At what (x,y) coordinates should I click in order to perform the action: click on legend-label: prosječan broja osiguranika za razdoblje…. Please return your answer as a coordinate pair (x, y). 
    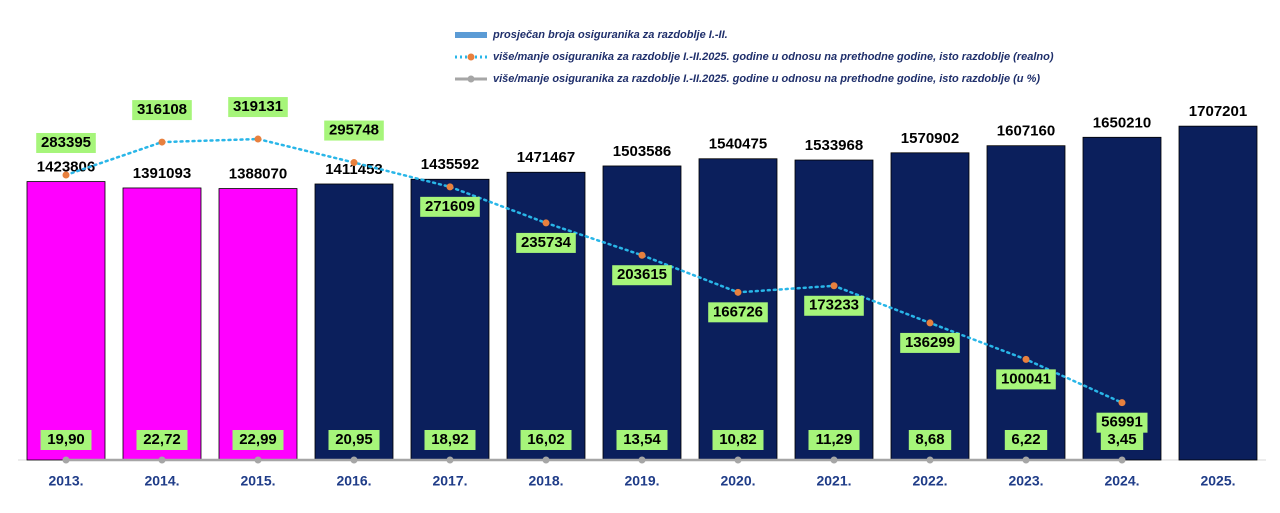
    Looking at the image, I should click on (610, 35).